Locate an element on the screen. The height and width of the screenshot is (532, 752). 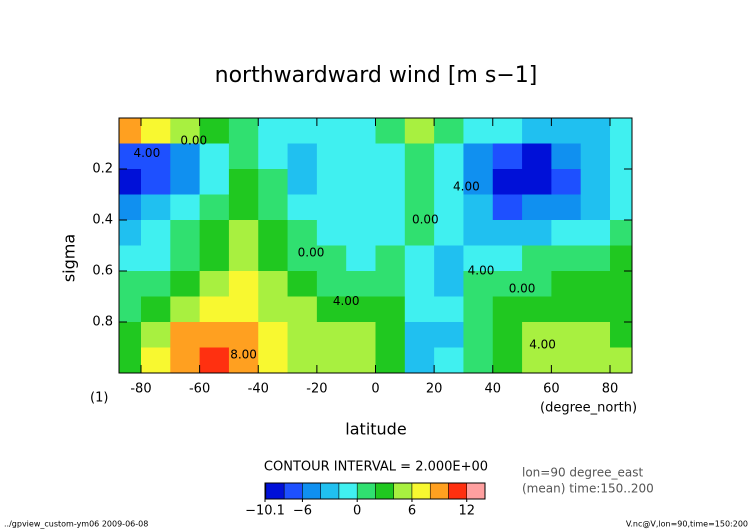
x-tick-label: -60 is located at coordinates (199, 389).